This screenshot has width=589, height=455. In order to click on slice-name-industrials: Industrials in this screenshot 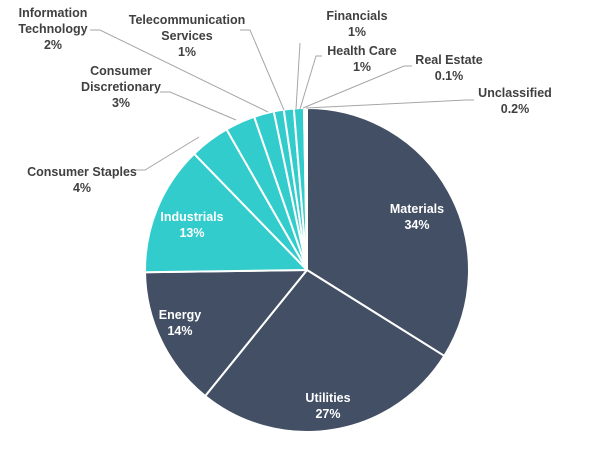, I will do `click(191, 217)`.